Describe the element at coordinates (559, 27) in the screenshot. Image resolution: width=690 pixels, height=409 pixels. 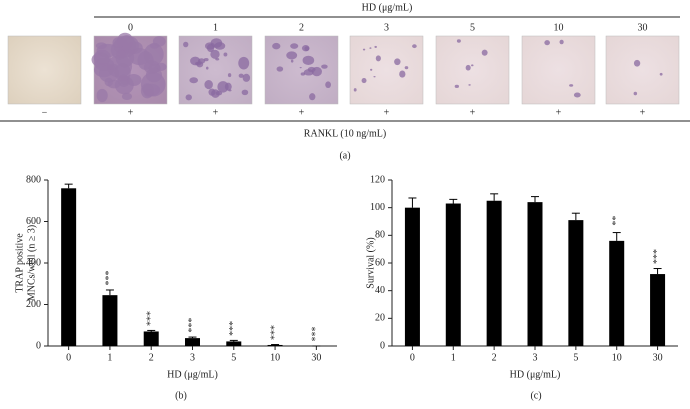
I see `dose-label: 10` at that location.